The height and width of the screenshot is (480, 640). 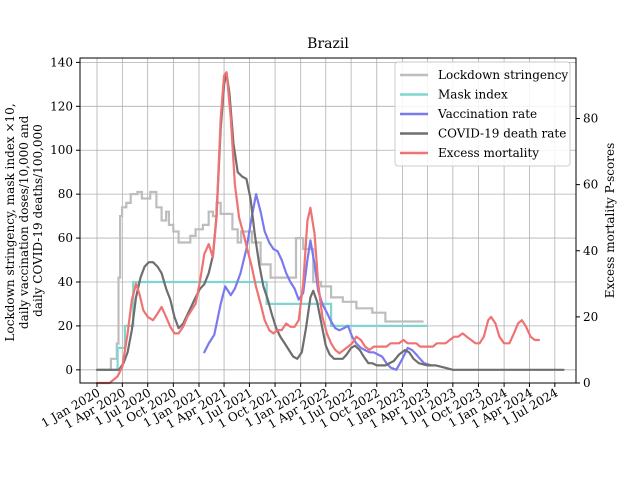 What do you see at coordinates (590, 317) in the screenshot?
I see `y-right-tick-label: 20` at bounding box center [590, 317].